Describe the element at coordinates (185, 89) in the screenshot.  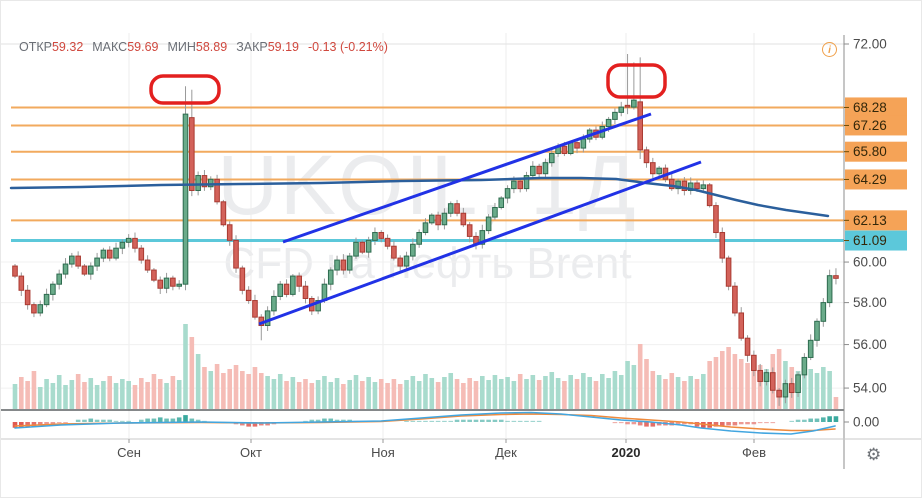
I see `red-highlight-box` at that location.